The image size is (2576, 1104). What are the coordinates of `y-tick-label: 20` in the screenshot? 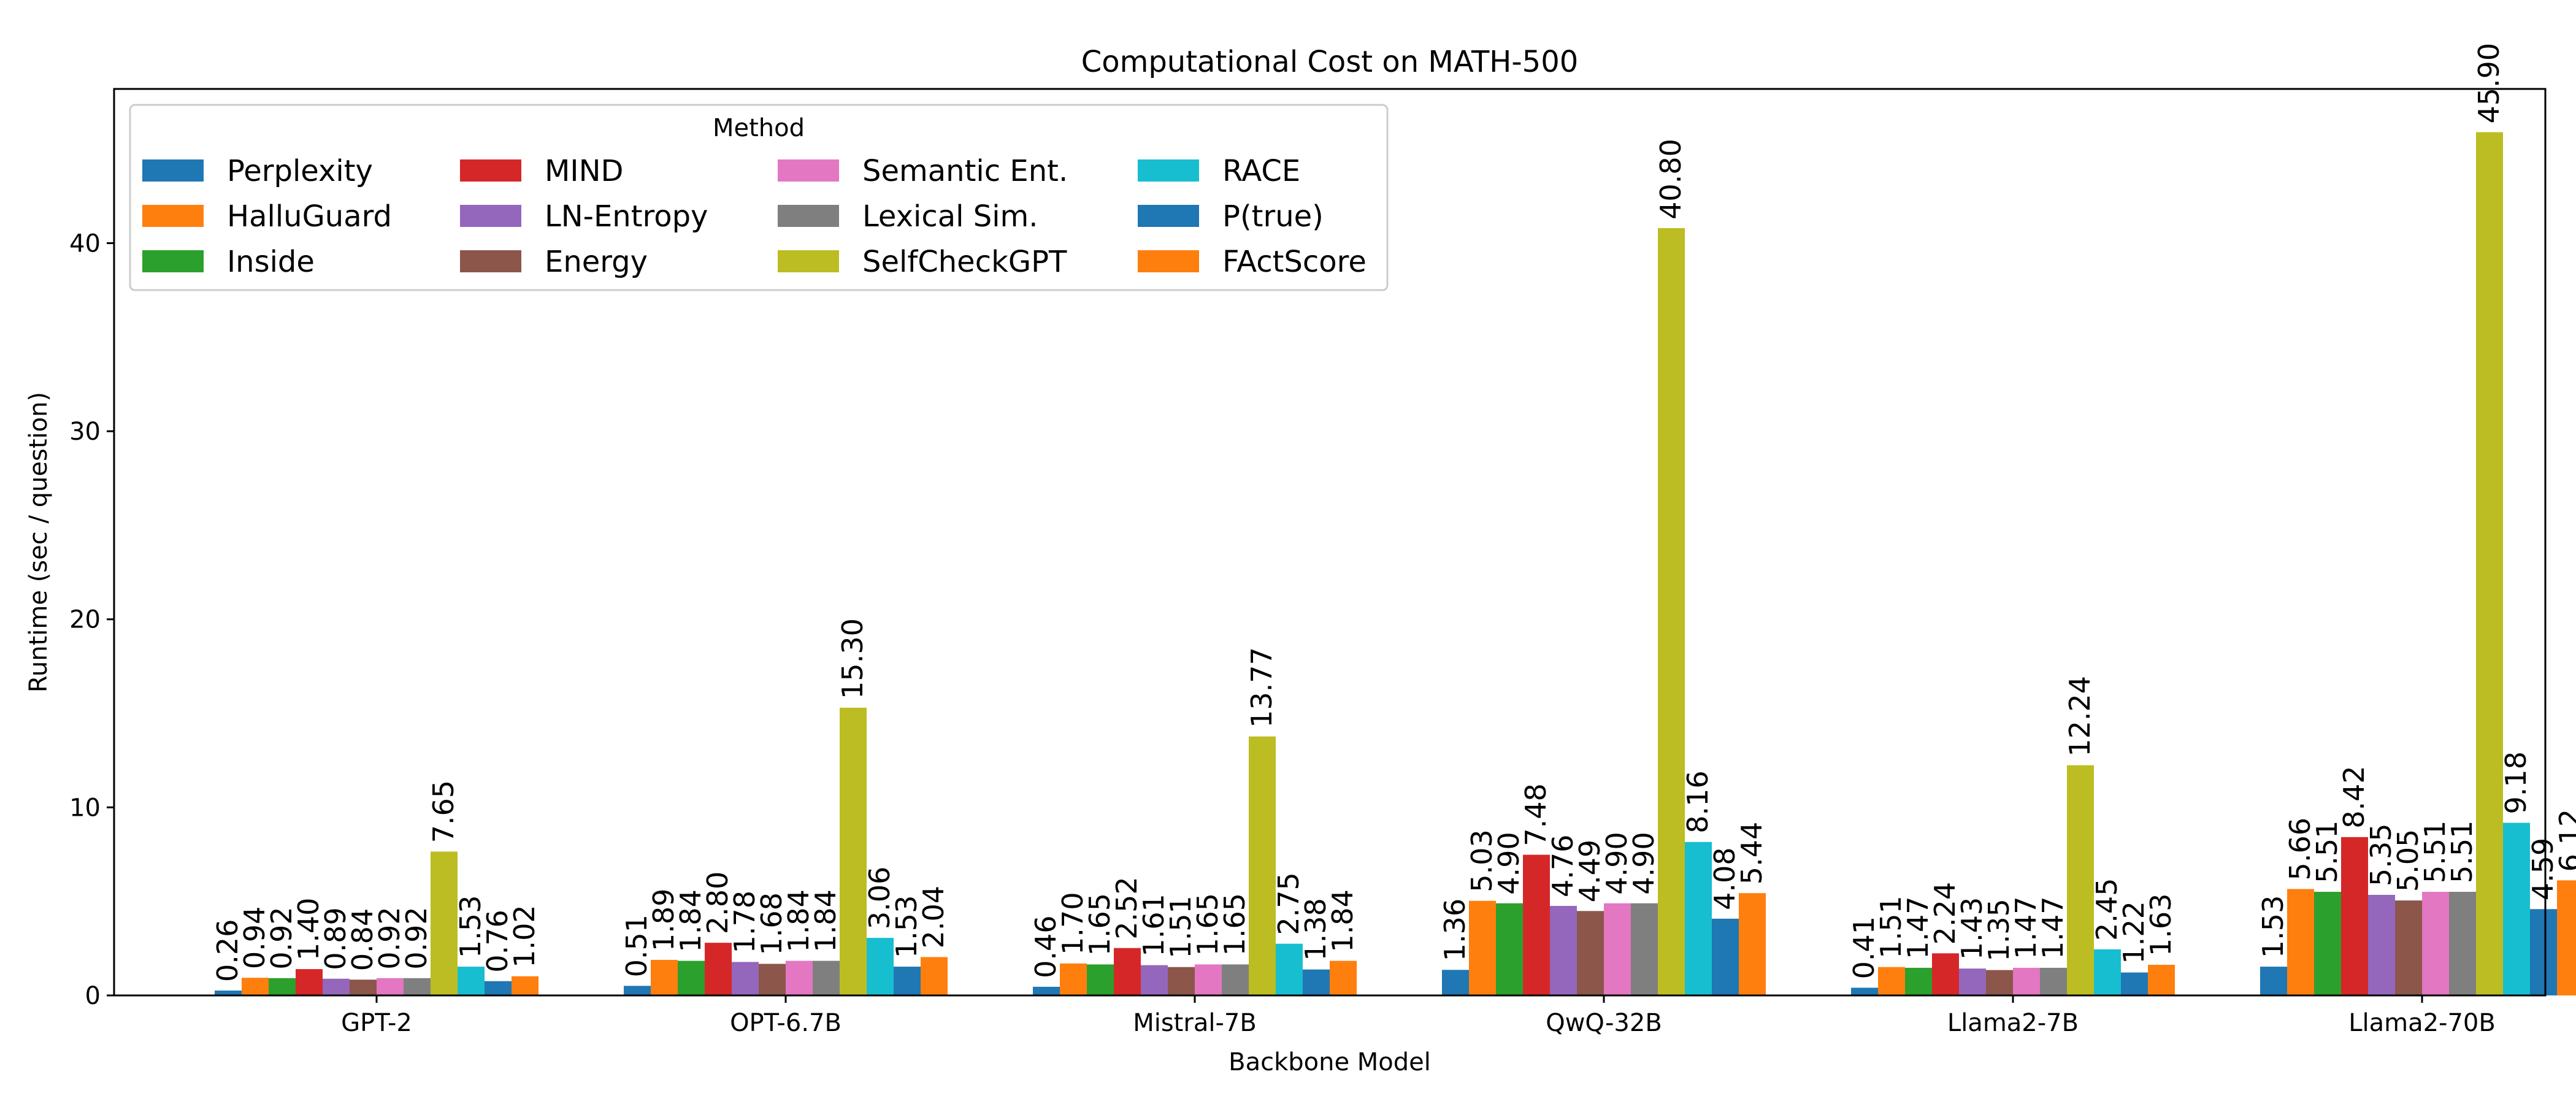 It's located at (85, 620).